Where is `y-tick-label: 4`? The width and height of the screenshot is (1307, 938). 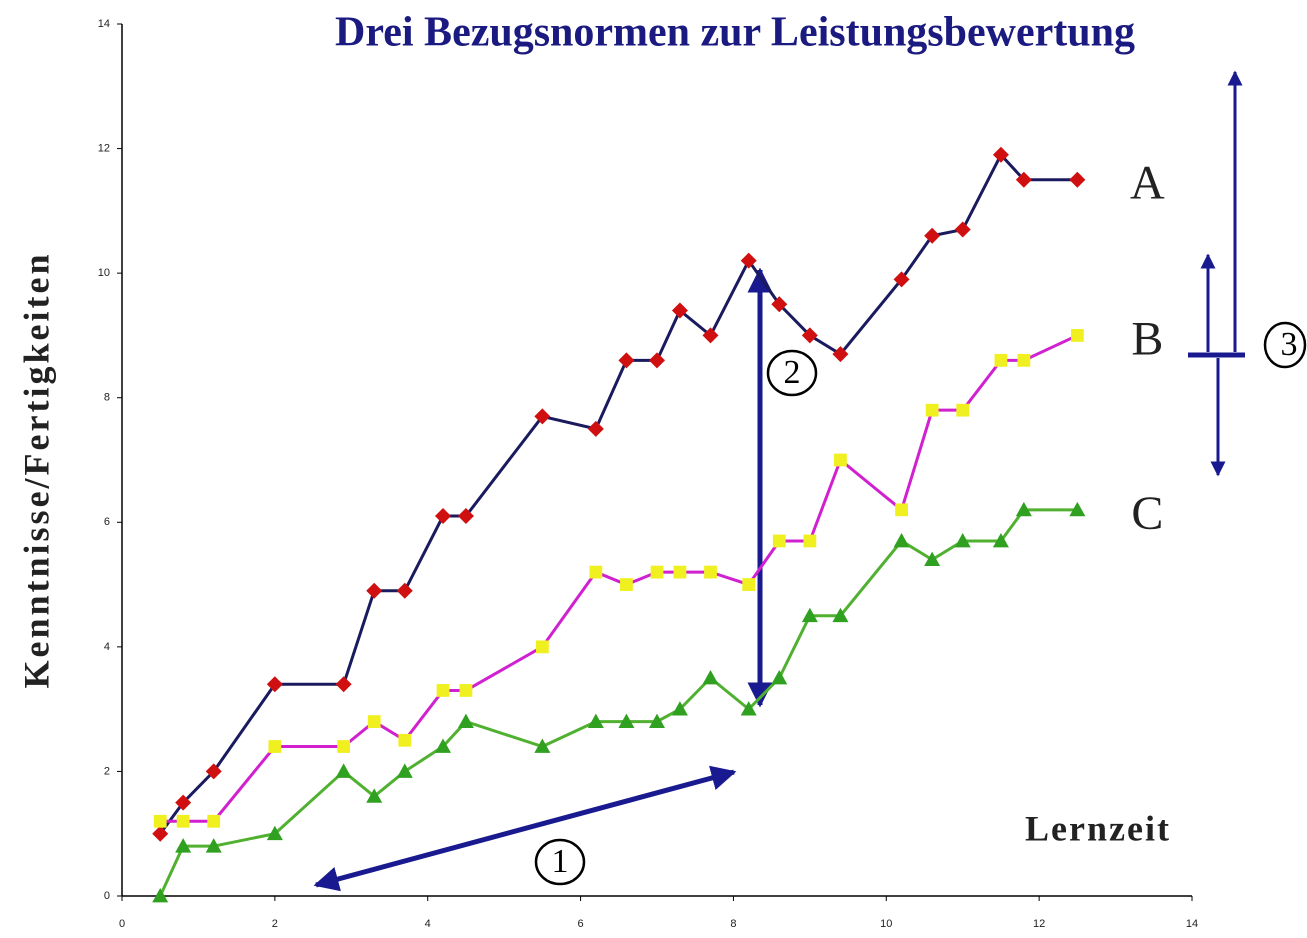
y-tick-label: 4 is located at coordinates (107, 647).